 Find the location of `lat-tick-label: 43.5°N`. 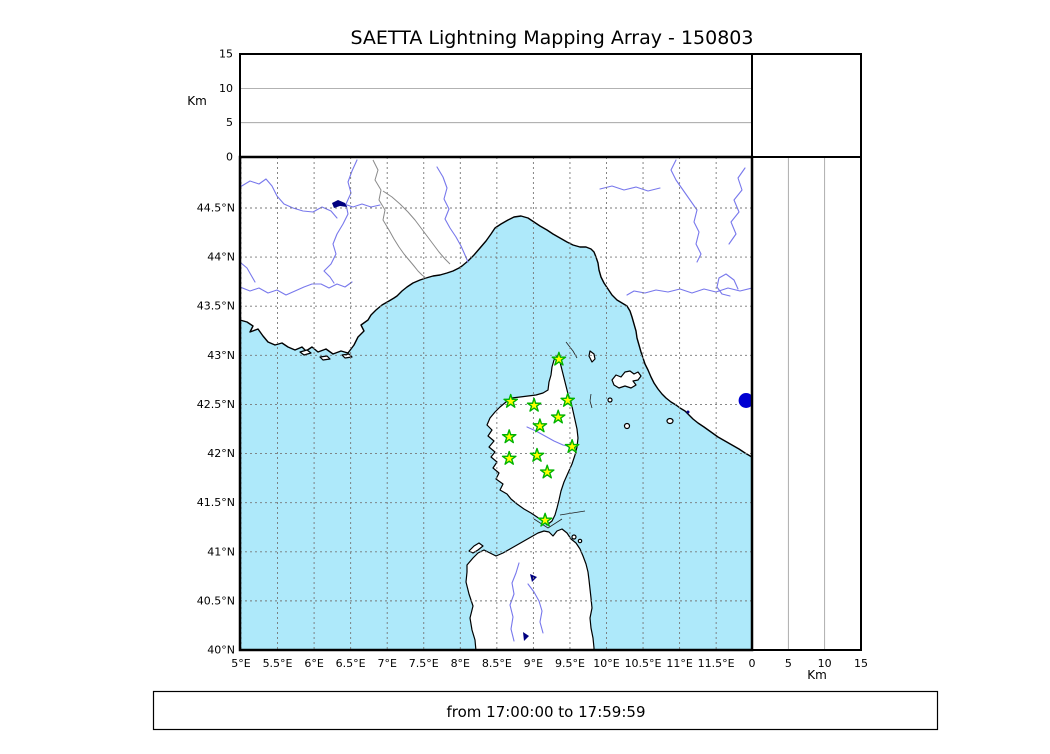

lat-tick-label: 43.5°N is located at coordinates (216, 306).